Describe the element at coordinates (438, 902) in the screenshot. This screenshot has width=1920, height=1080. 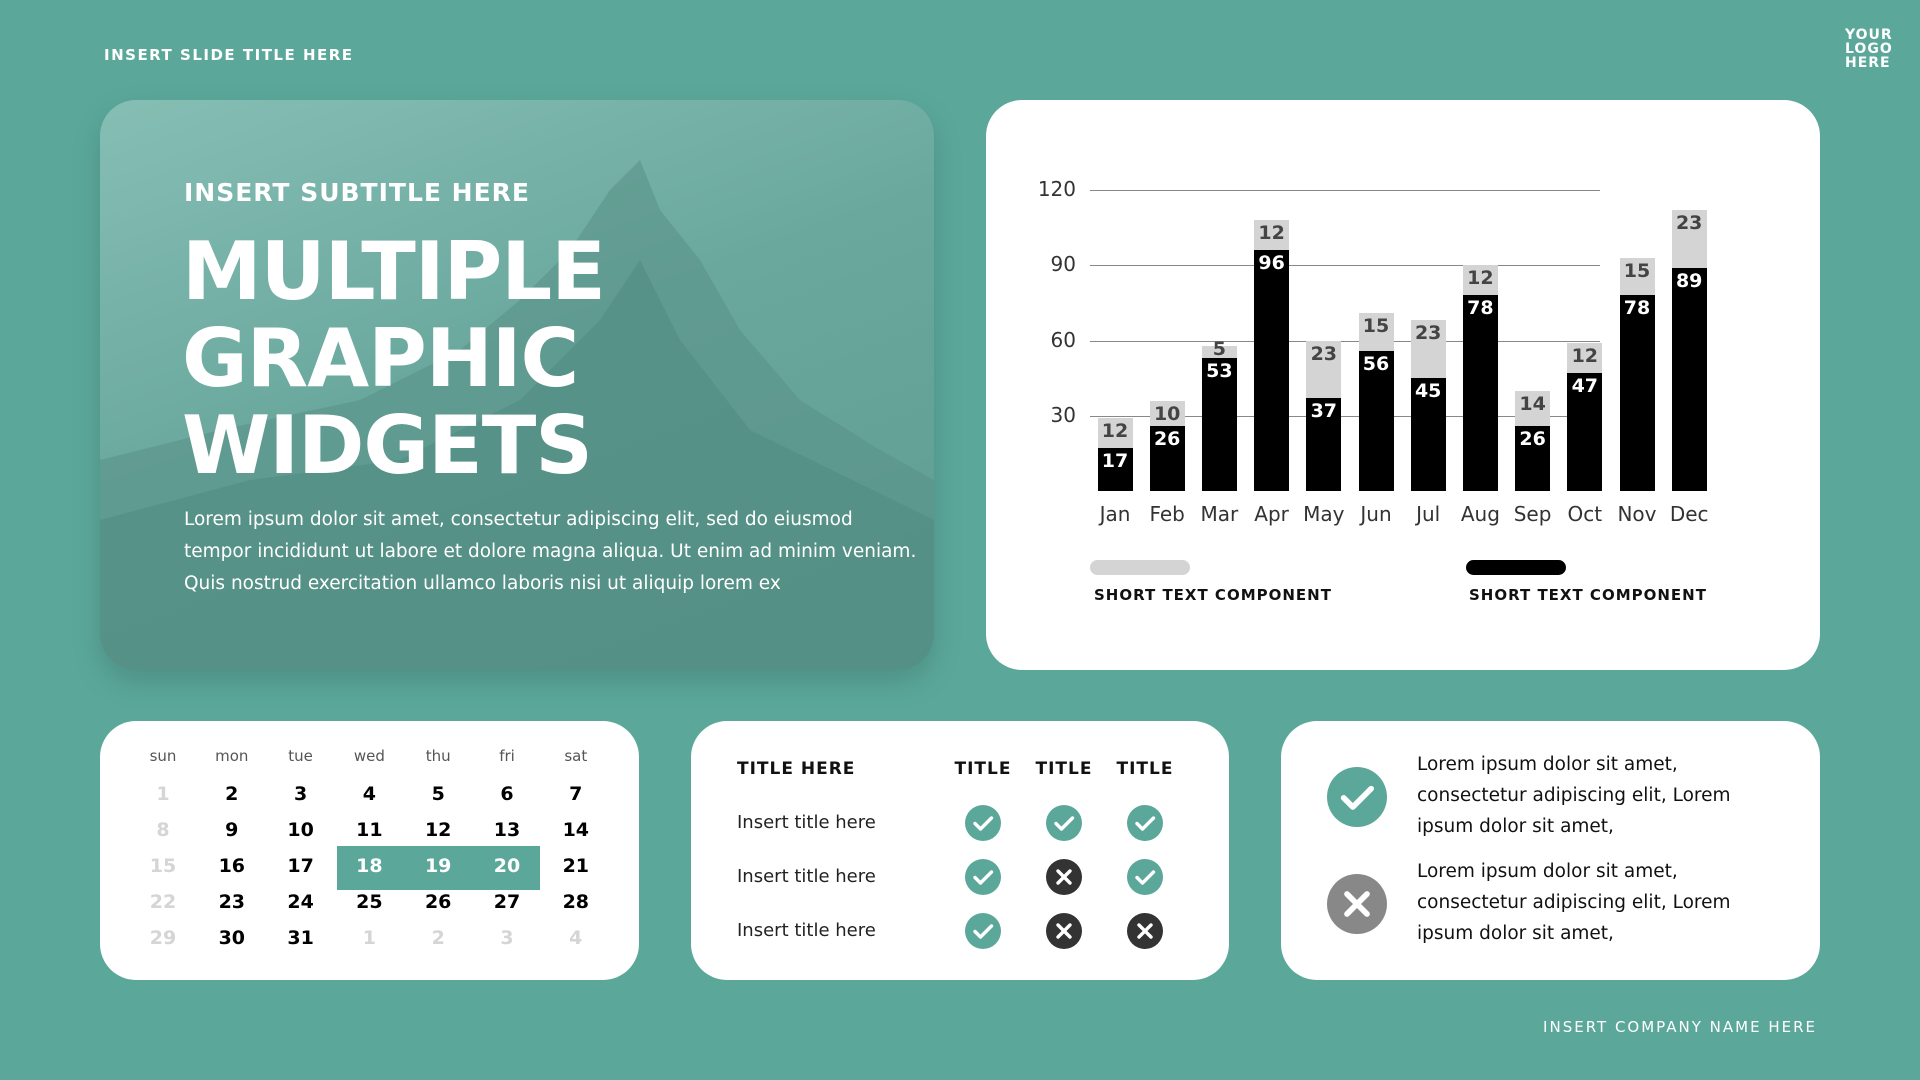
I see `calendar-day: 26` at that location.